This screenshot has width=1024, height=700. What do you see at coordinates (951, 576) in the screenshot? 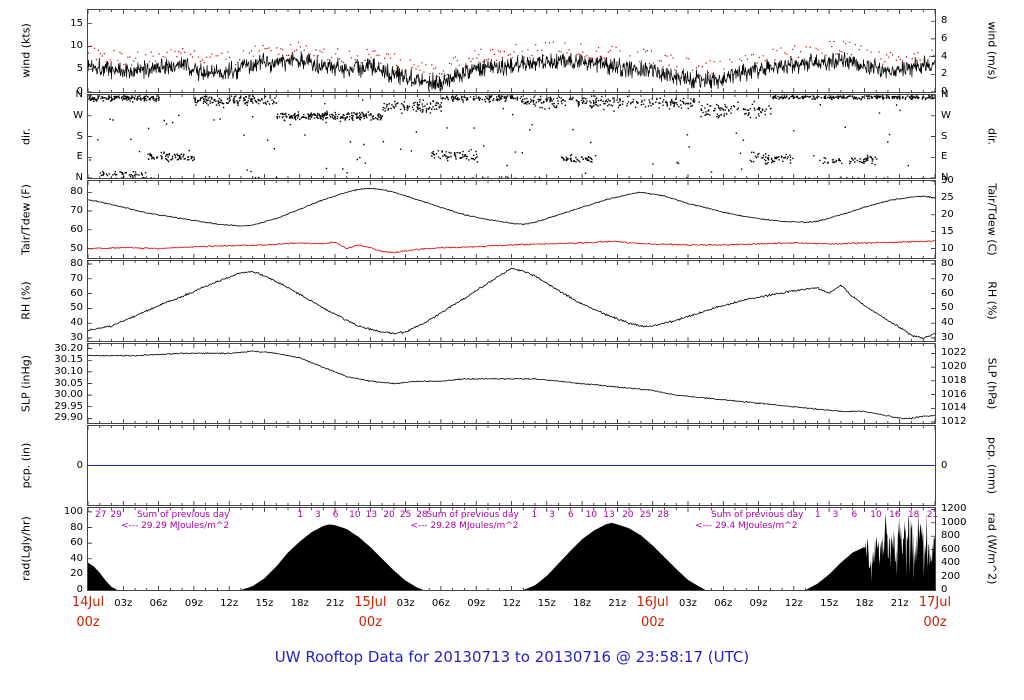
I see `y-tick-label-right-radiation: 200` at bounding box center [951, 576].